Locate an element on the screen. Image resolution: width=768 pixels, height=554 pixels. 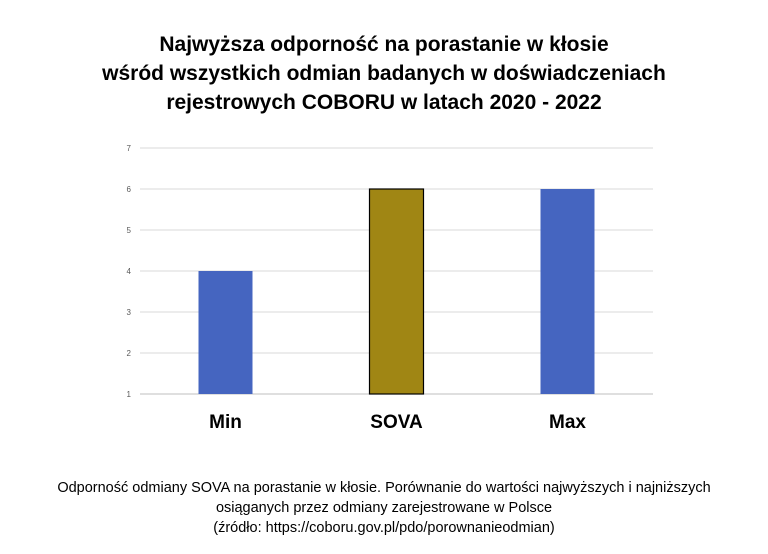
y-tick-label: 2 is located at coordinates (129, 353).